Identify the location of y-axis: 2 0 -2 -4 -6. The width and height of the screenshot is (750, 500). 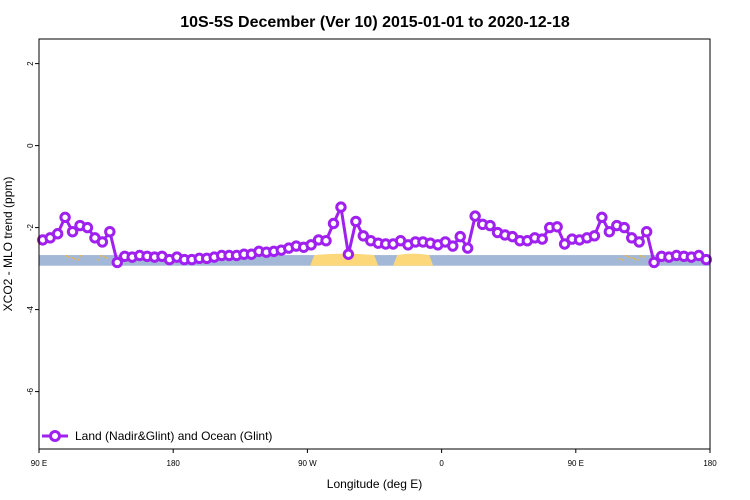
(32, 228).